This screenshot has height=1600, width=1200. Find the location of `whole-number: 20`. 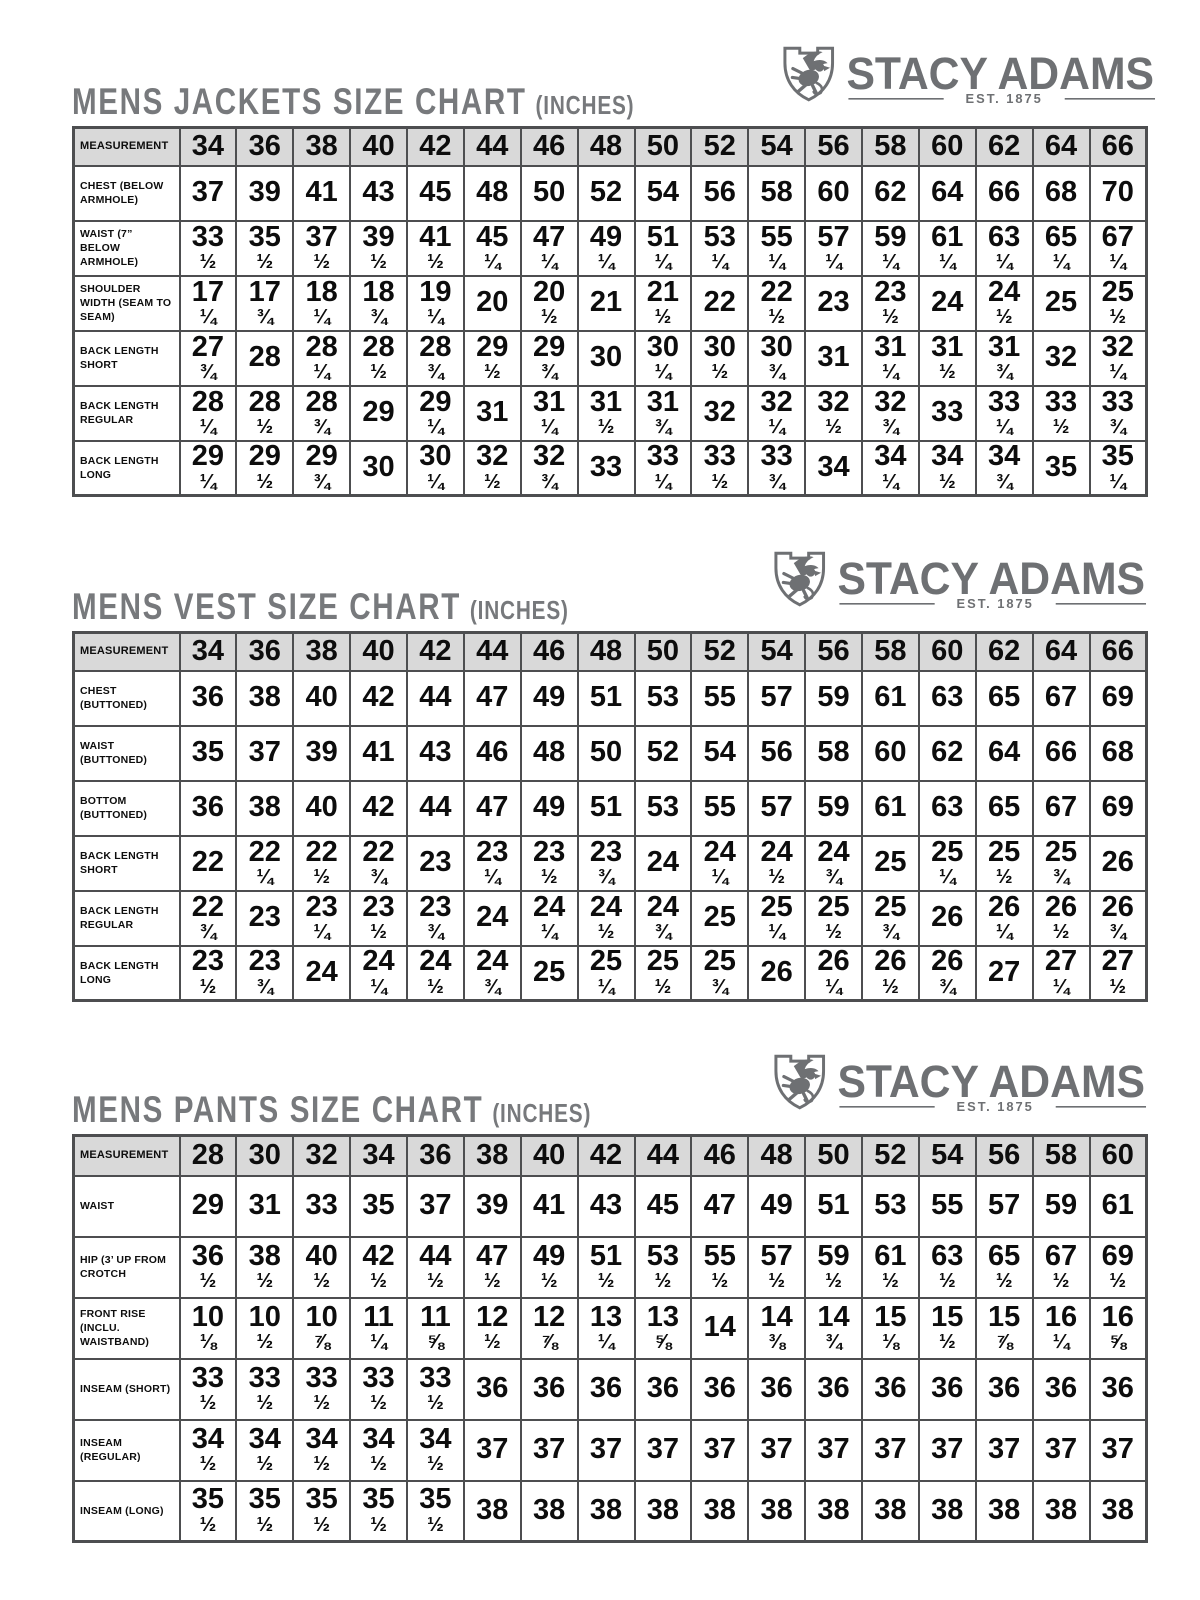

whole-number: 20 is located at coordinates (549, 291).